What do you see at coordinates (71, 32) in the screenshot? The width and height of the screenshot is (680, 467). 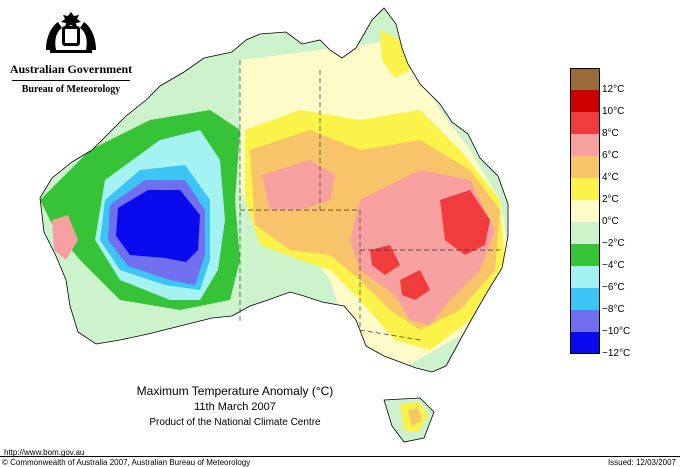 I see `coat-of-arms-icon` at bounding box center [71, 32].